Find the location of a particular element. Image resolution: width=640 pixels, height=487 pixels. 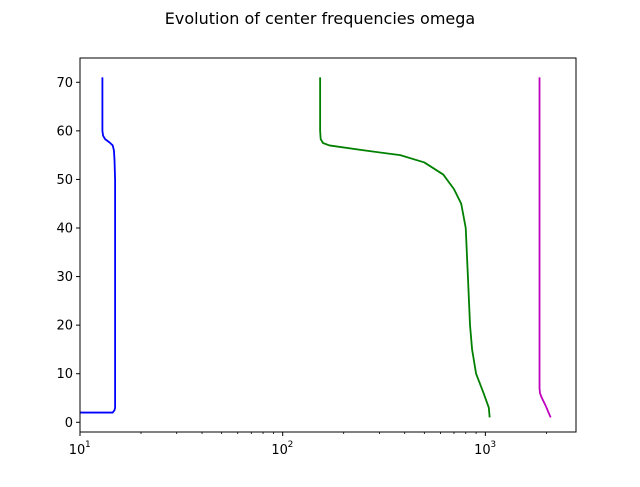

y-tick-label: 20 is located at coordinates (64, 326).